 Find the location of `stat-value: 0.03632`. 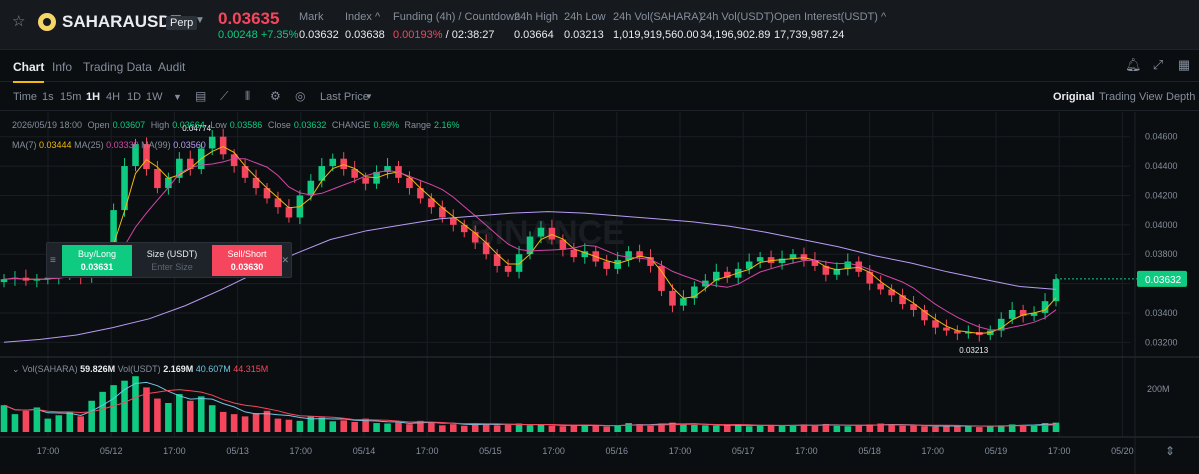

stat-value: 0.03632 is located at coordinates (319, 35).